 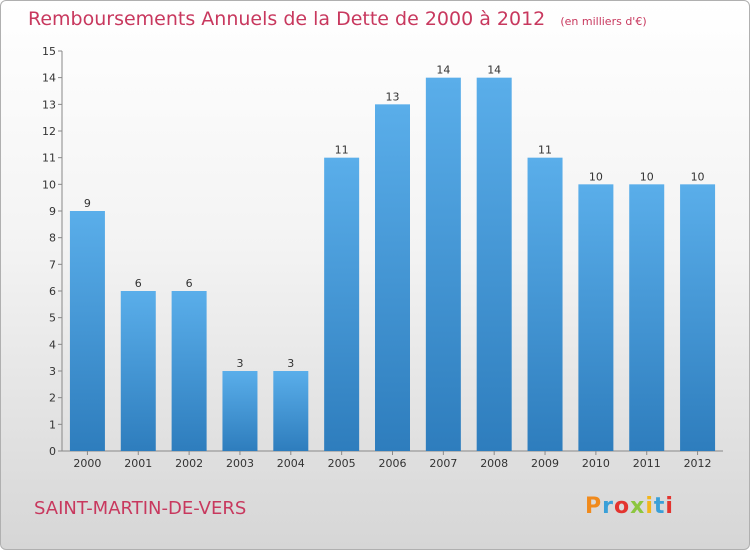 I want to click on proxiti-logo: Proxiti, so click(x=629, y=506).